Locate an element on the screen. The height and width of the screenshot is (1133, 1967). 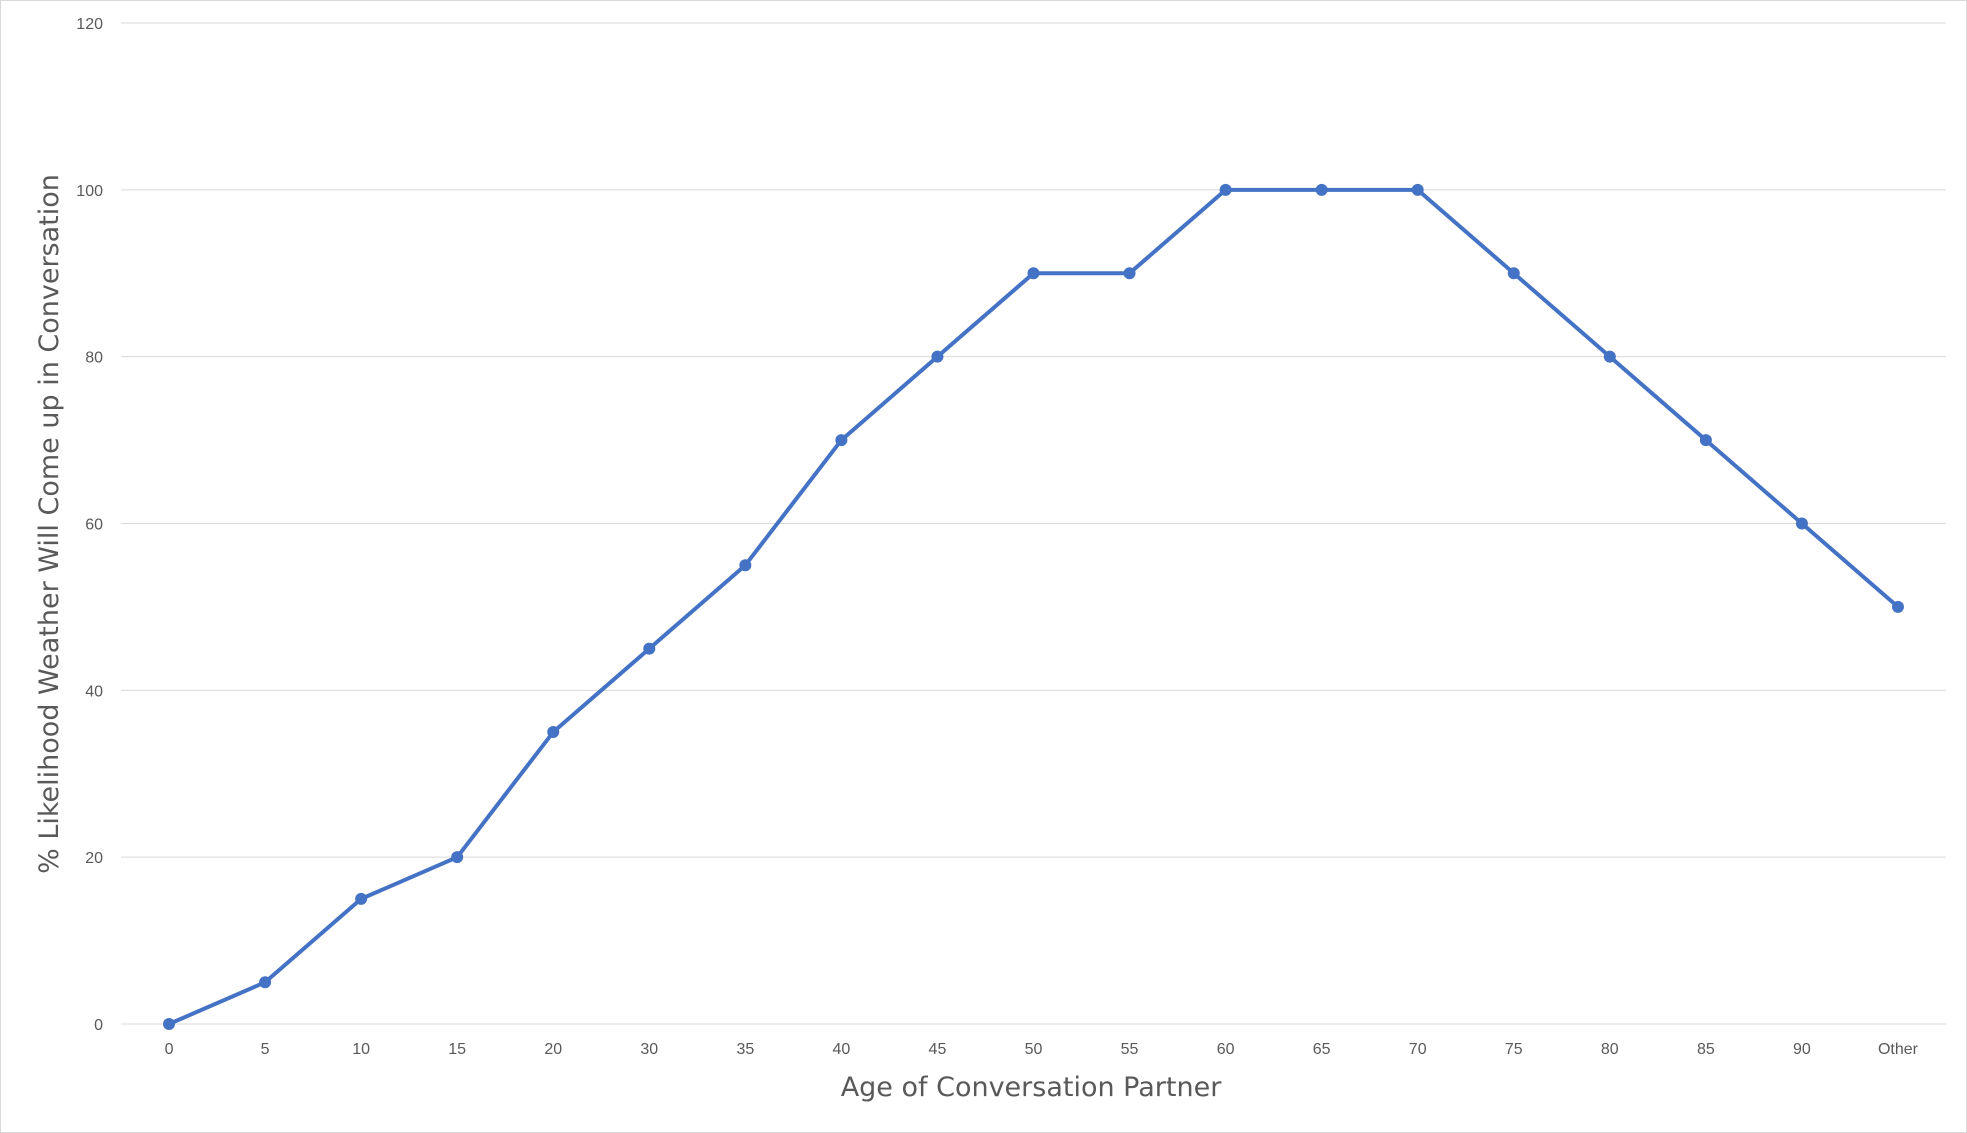
x-tick-label: 0 is located at coordinates (169, 1049).